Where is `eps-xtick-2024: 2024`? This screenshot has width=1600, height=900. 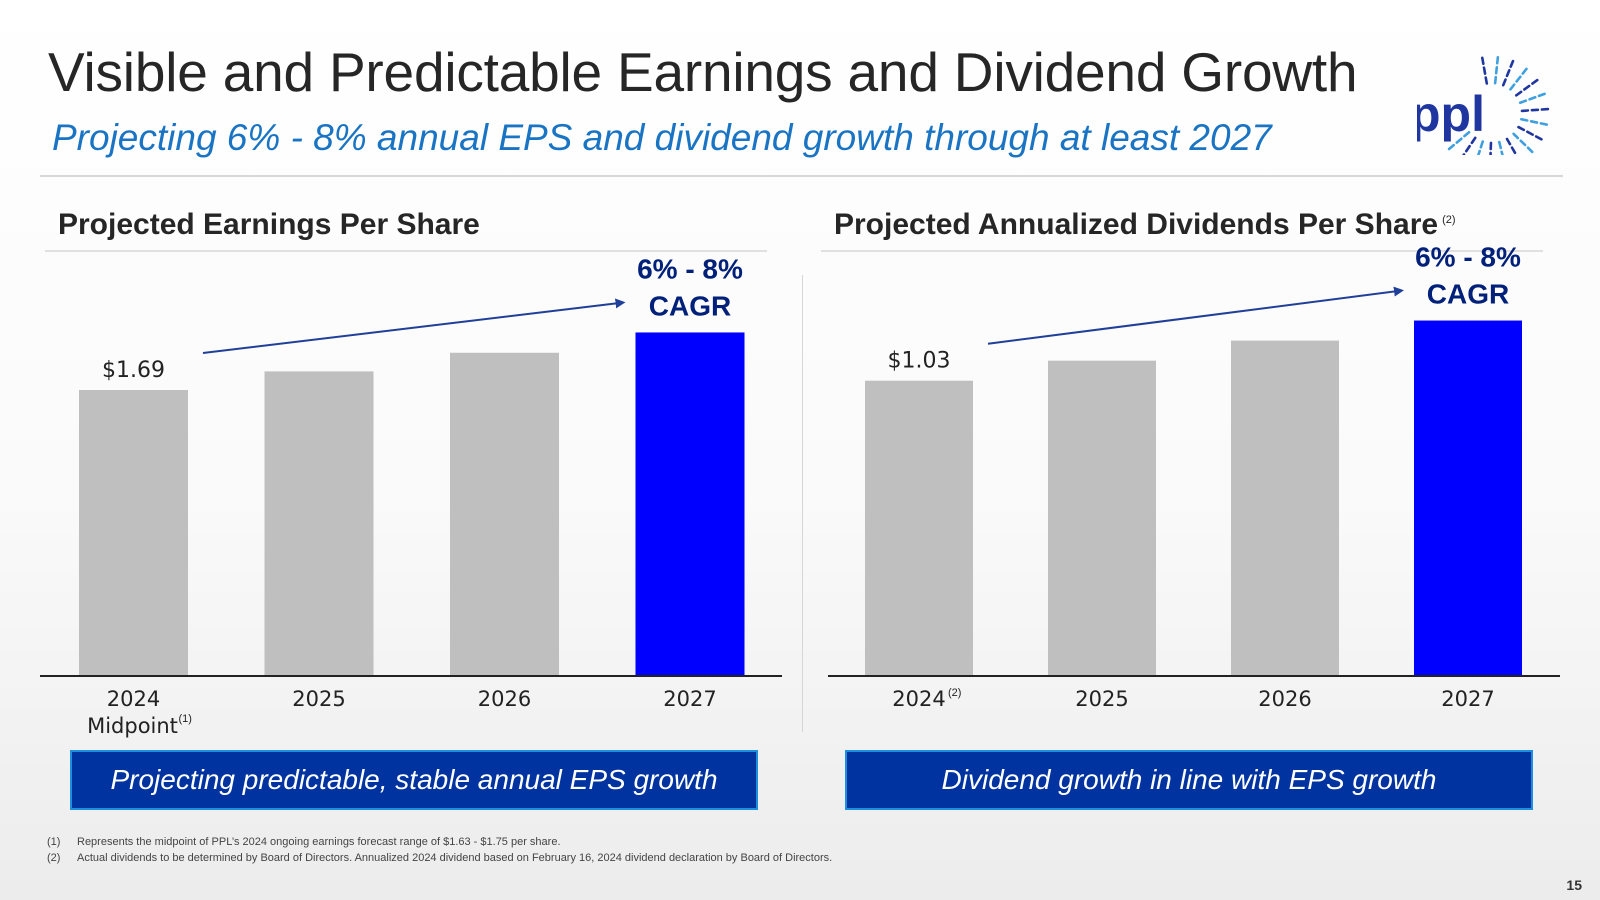 eps-xtick-2024: 2024 is located at coordinates (133, 699).